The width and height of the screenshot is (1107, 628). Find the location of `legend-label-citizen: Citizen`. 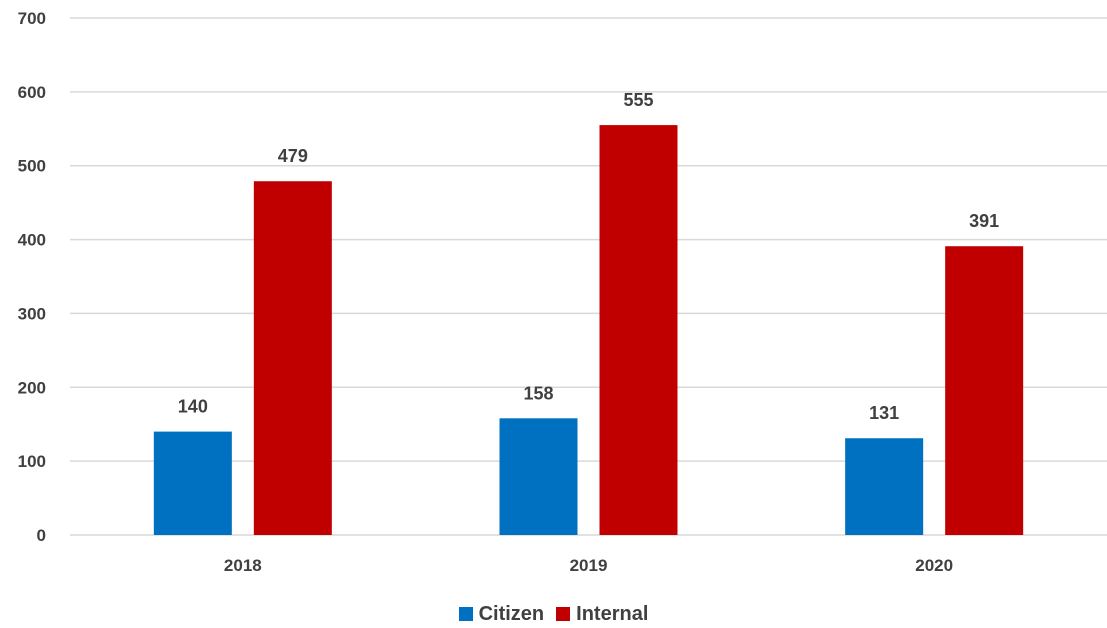

legend-label-citizen: Citizen is located at coordinates (511, 613).